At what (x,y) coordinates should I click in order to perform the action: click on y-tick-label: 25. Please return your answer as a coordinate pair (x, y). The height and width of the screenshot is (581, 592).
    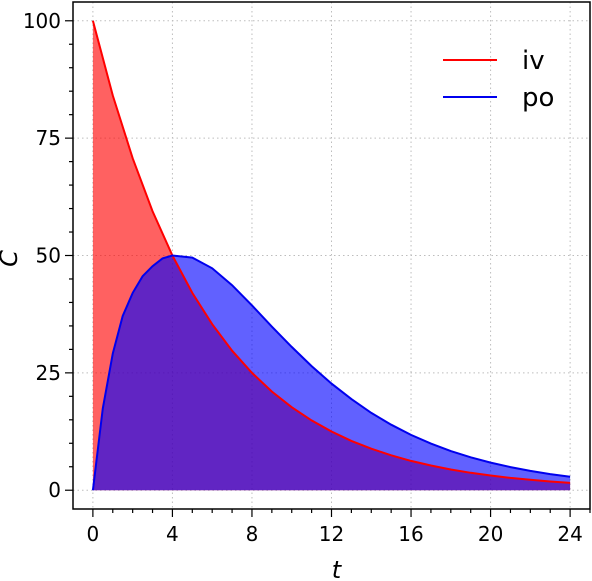
    Looking at the image, I should click on (48, 373).